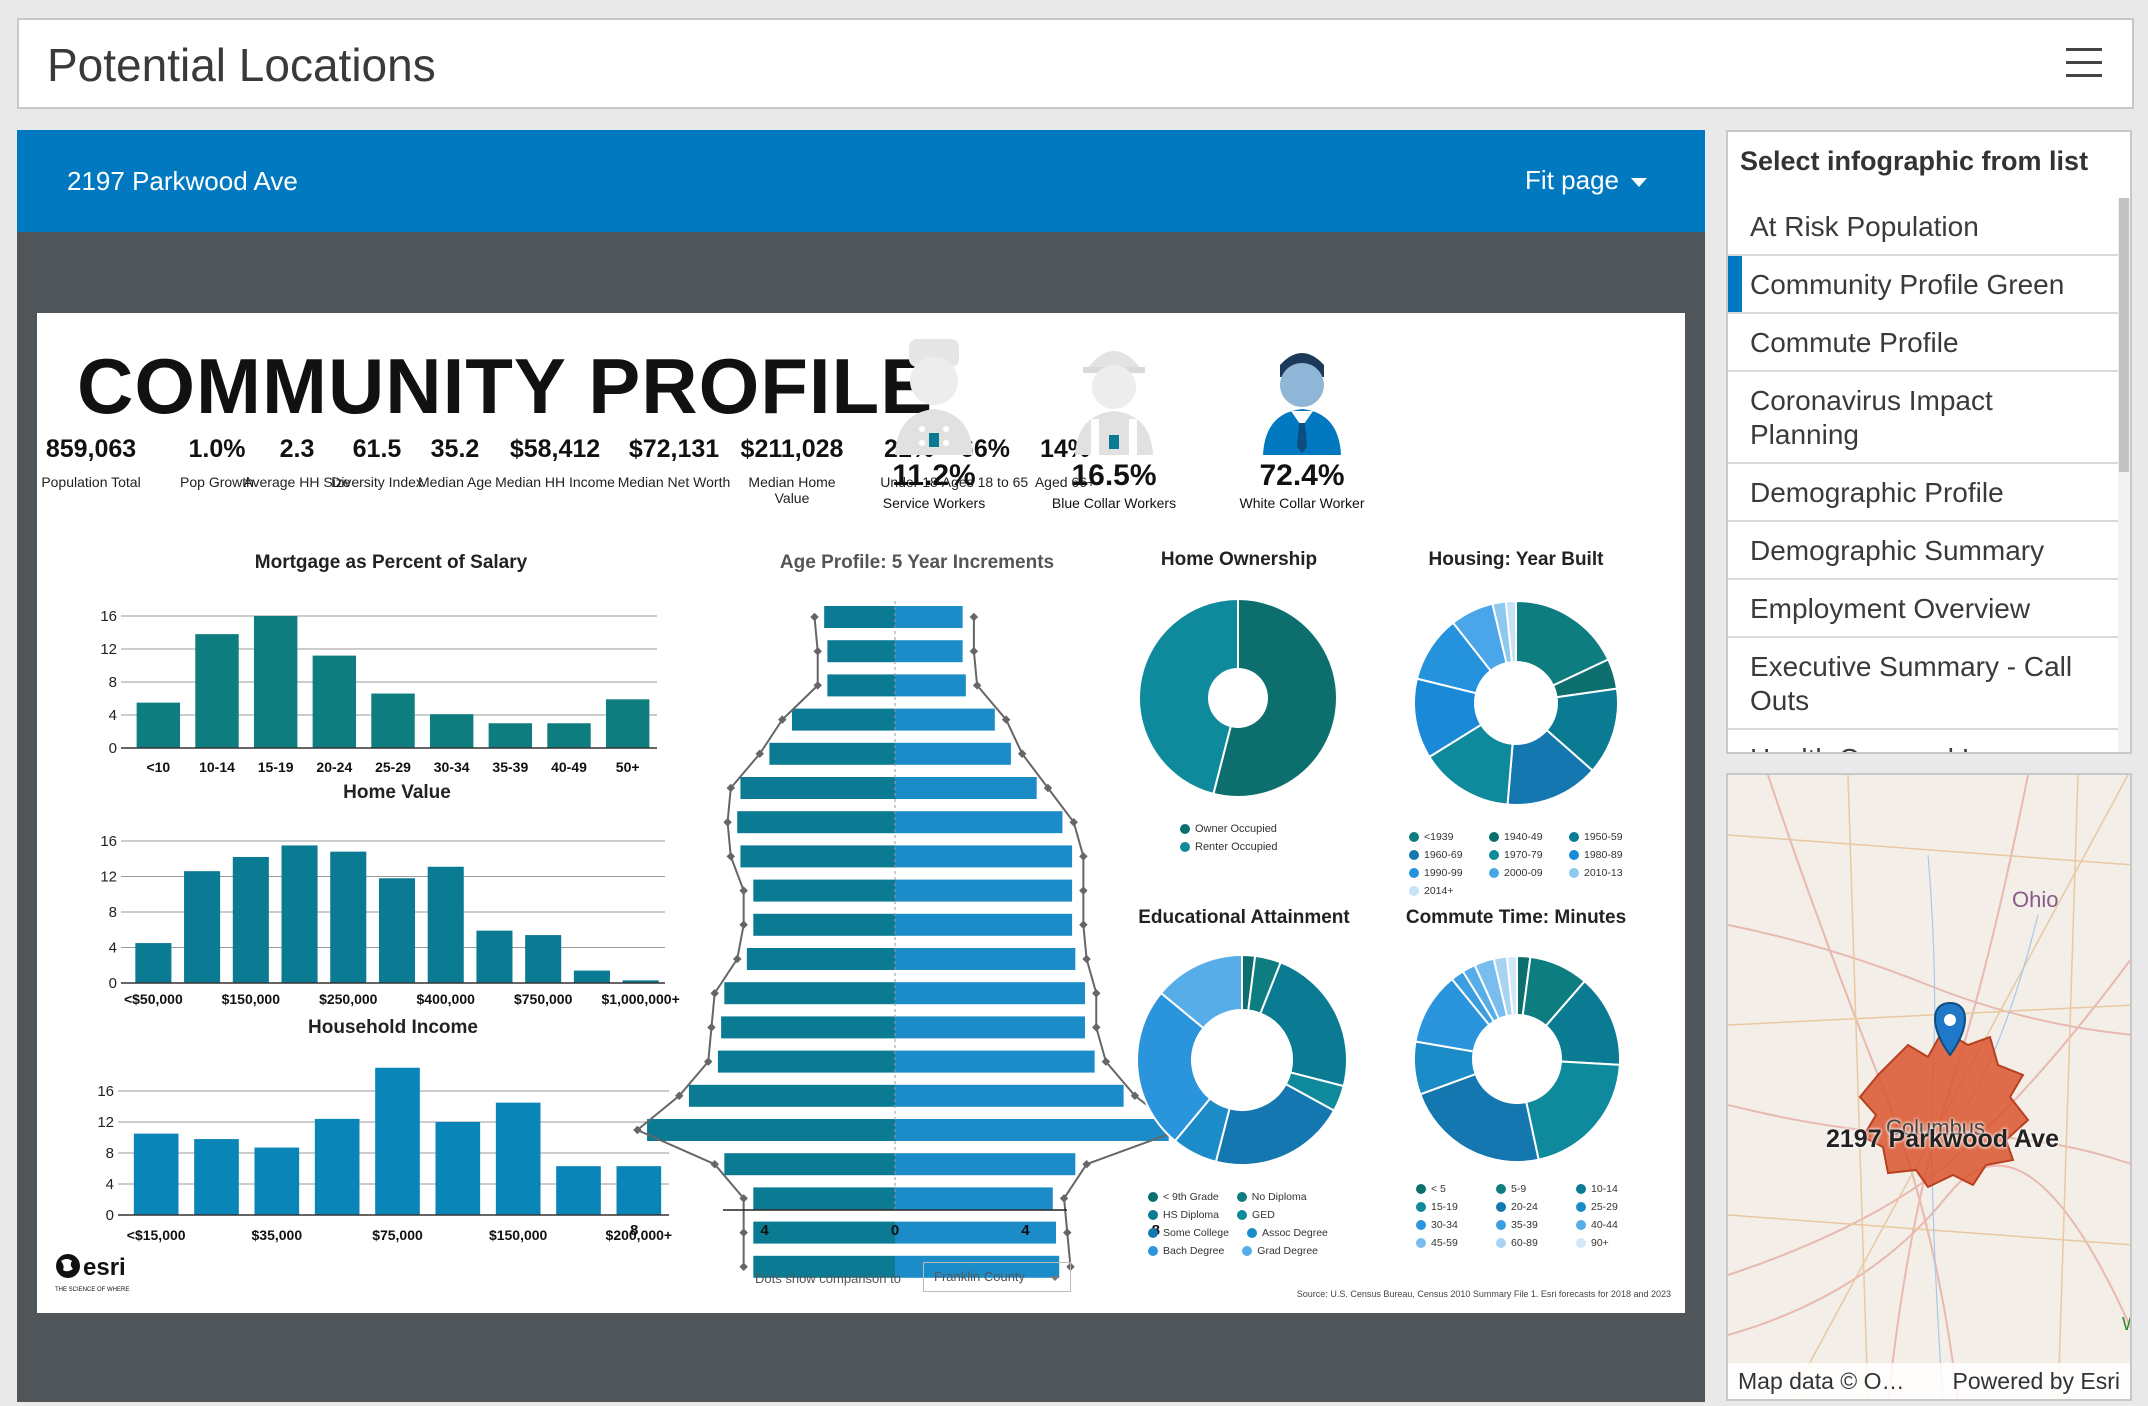 This screenshot has width=2148, height=1406. Describe the element at coordinates (1923, 285) in the screenshot. I see `list-item-1: Community Profile Green` at that location.